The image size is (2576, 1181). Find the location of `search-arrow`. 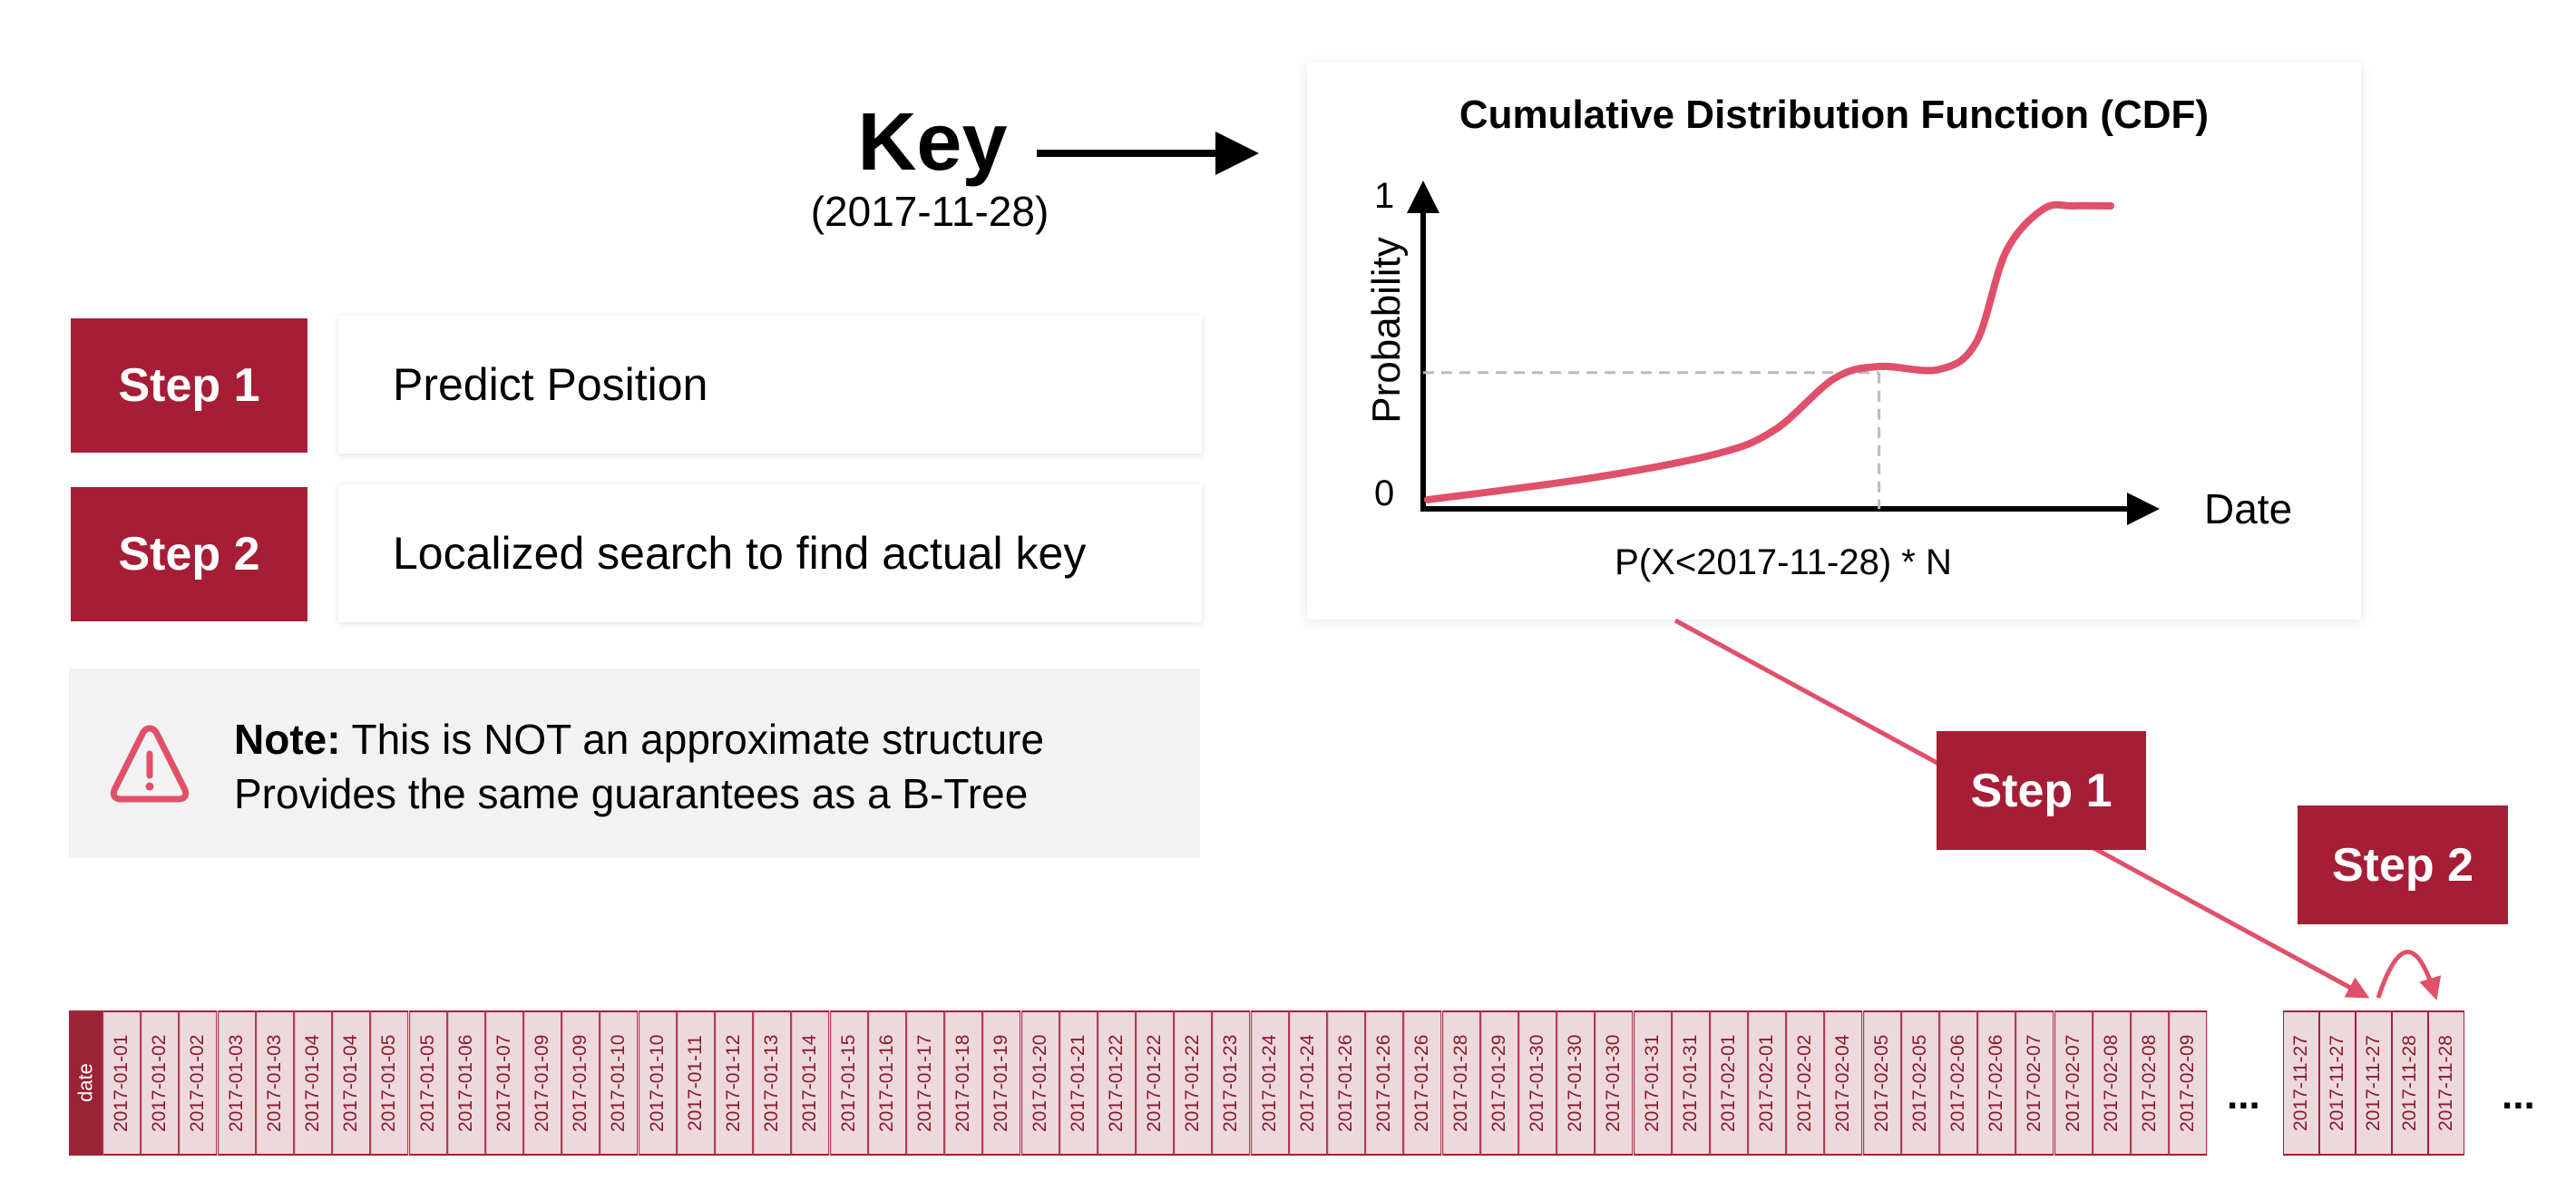

search-arrow is located at coordinates (2409, 975).